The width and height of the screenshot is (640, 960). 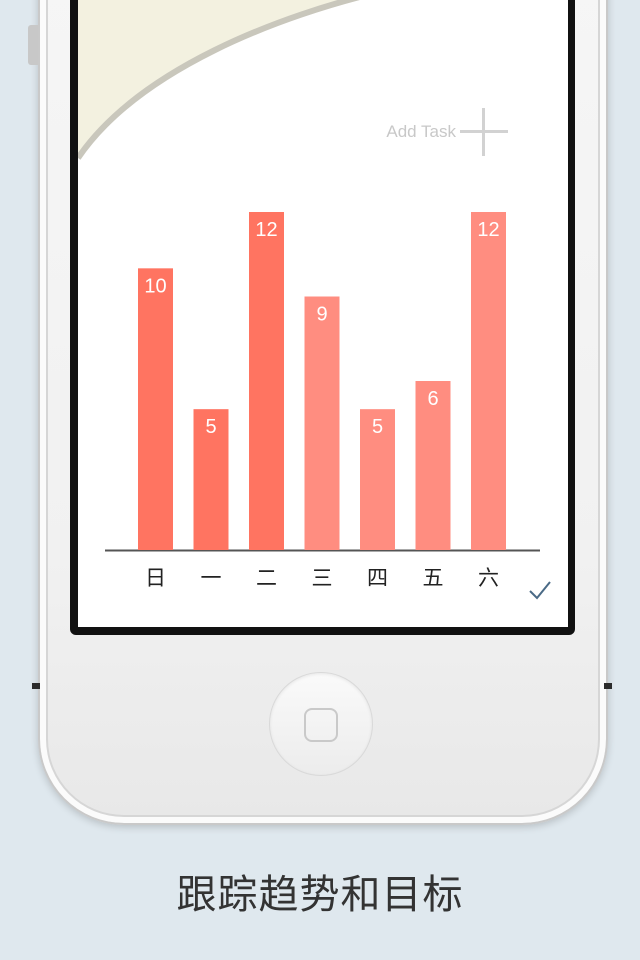 What do you see at coordinates (211, 578) in the screenshot?
I see `category-label: 一` at bounding box center [211, 578].